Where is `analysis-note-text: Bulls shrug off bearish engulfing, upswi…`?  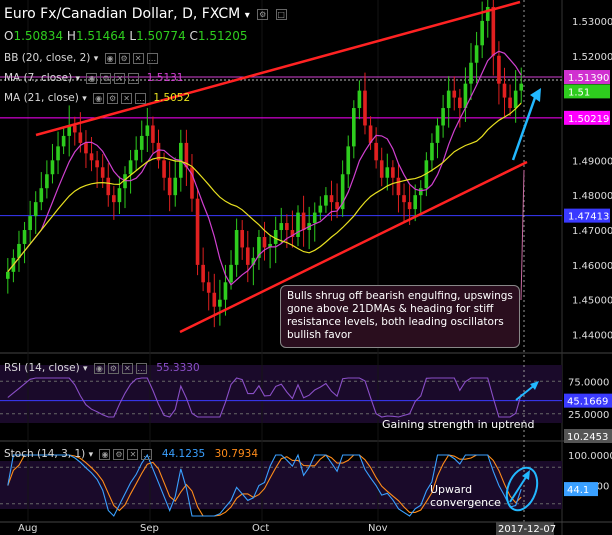 analysis-note-text: Bulls shrug off bearish engulfing, upswi… is located at coordinates (400, 315).